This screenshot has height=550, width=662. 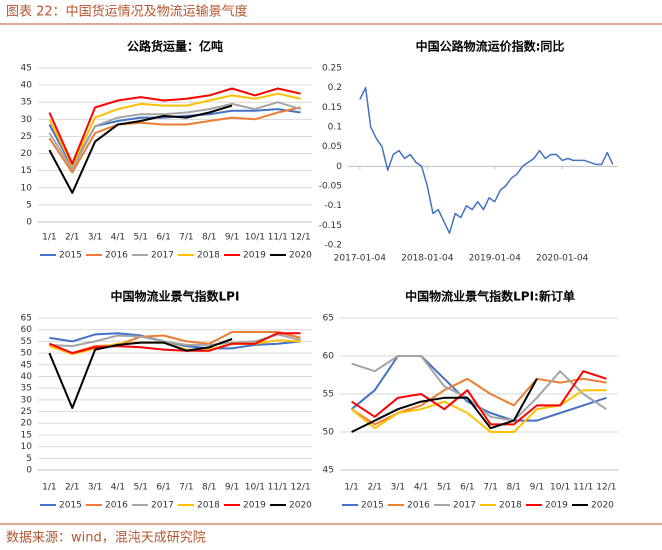 What do you see at coordinates (335, 88) in the screenshot?
I see `y-tick-label: 0.2` at bounding box center [335, 88].